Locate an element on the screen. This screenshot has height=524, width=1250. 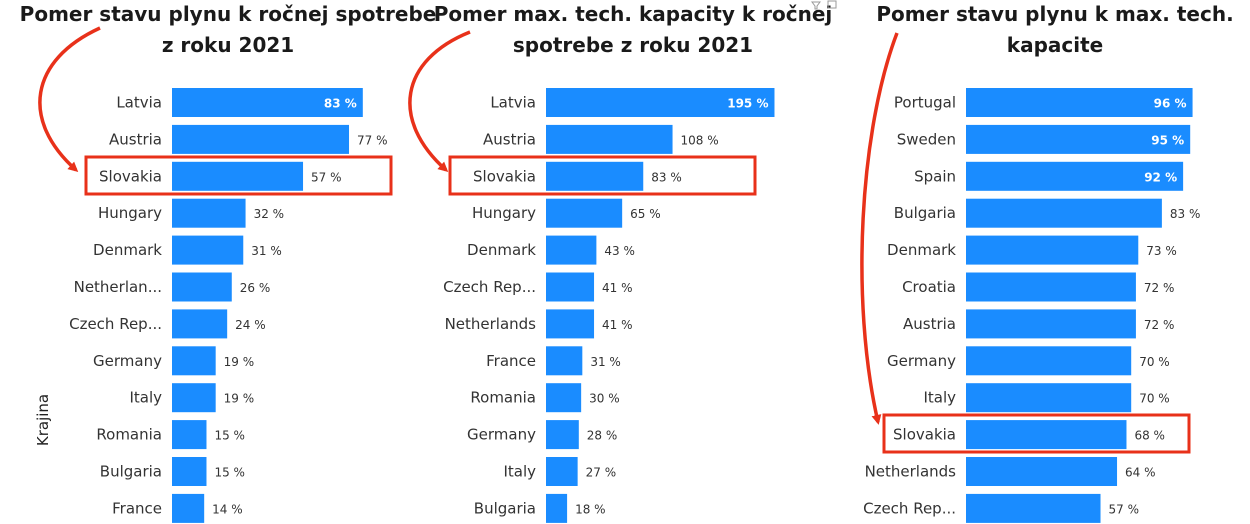
value-label-0-5: 26 % is located at coordinates (255, 288).